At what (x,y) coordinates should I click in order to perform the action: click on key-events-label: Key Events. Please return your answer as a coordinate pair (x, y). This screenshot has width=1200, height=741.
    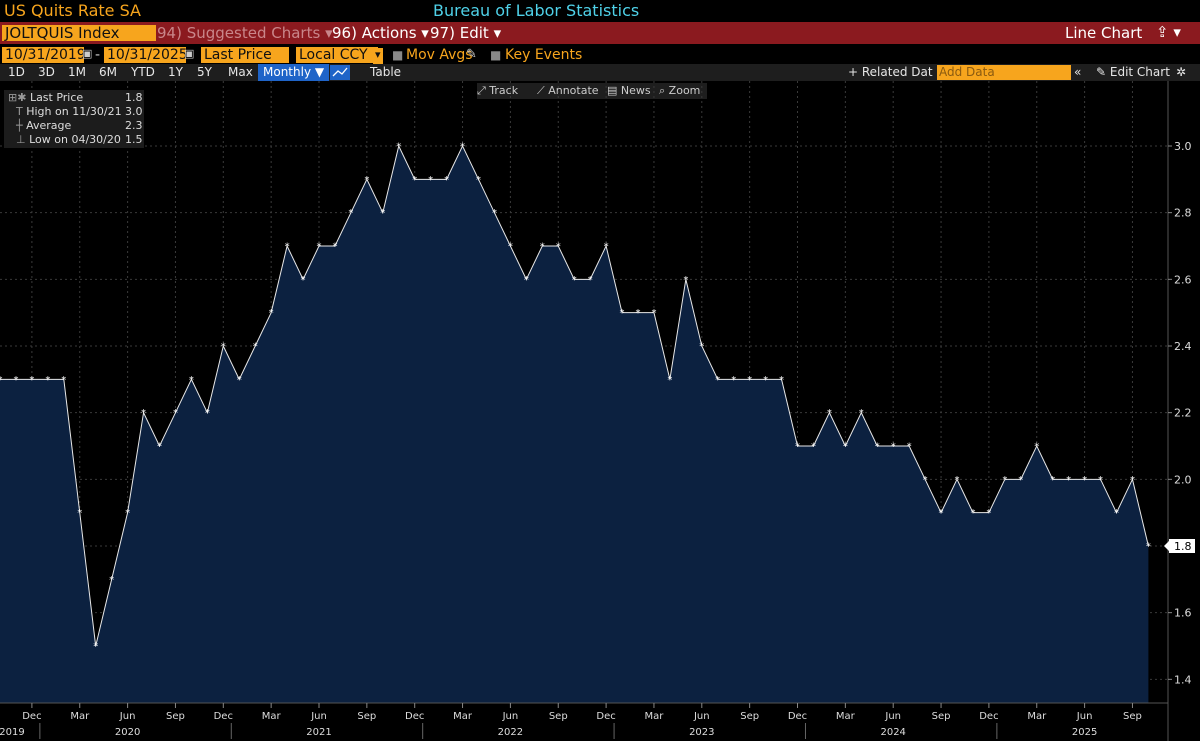
    Looking at the image, I should click on (544, 55).